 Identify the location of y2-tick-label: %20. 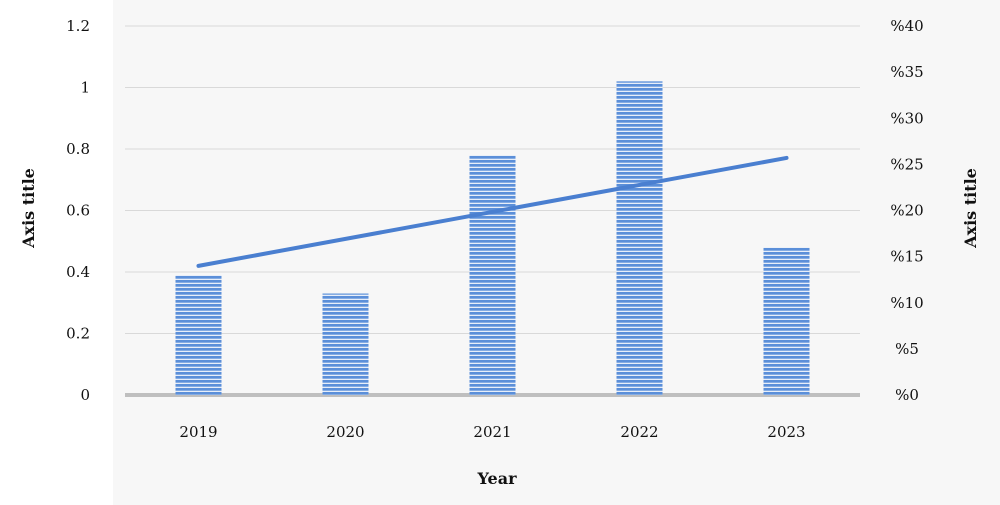
(906, 211).